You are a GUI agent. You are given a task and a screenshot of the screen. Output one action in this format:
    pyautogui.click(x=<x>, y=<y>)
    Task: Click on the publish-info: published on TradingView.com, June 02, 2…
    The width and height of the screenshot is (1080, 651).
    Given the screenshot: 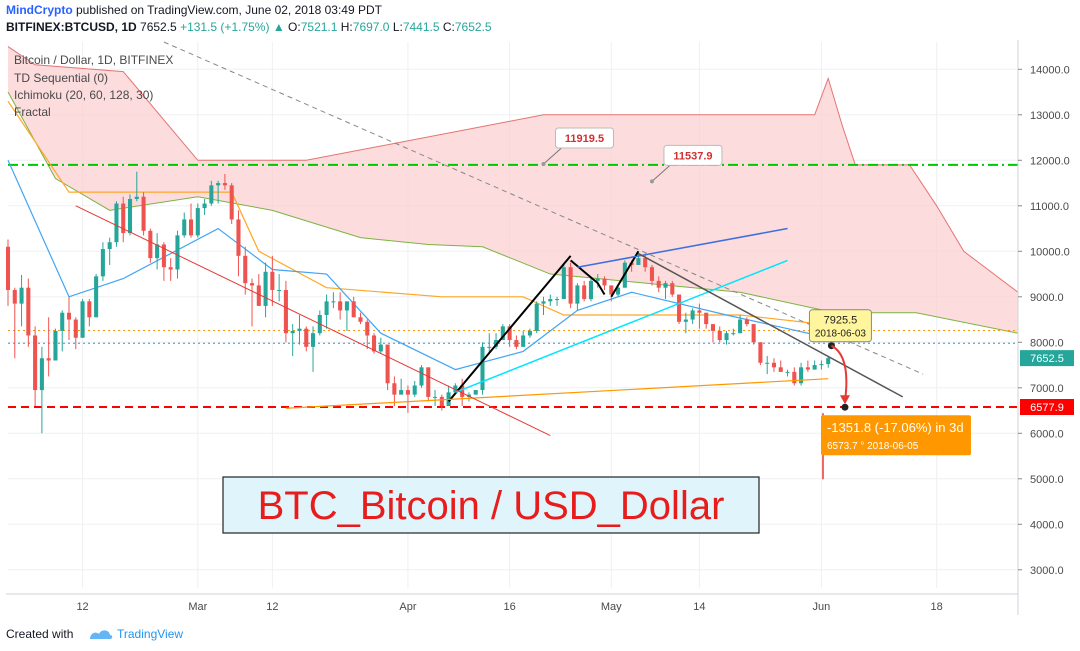 What is the action you would take?
    pyautogui.click(x=229, y=10)
    